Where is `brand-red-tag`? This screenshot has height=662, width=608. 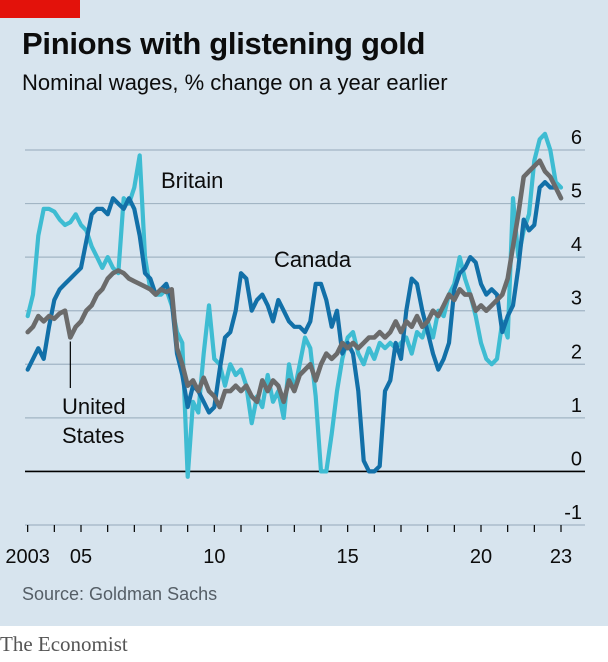 brand-red-tag is located at coordinates (40, 9).